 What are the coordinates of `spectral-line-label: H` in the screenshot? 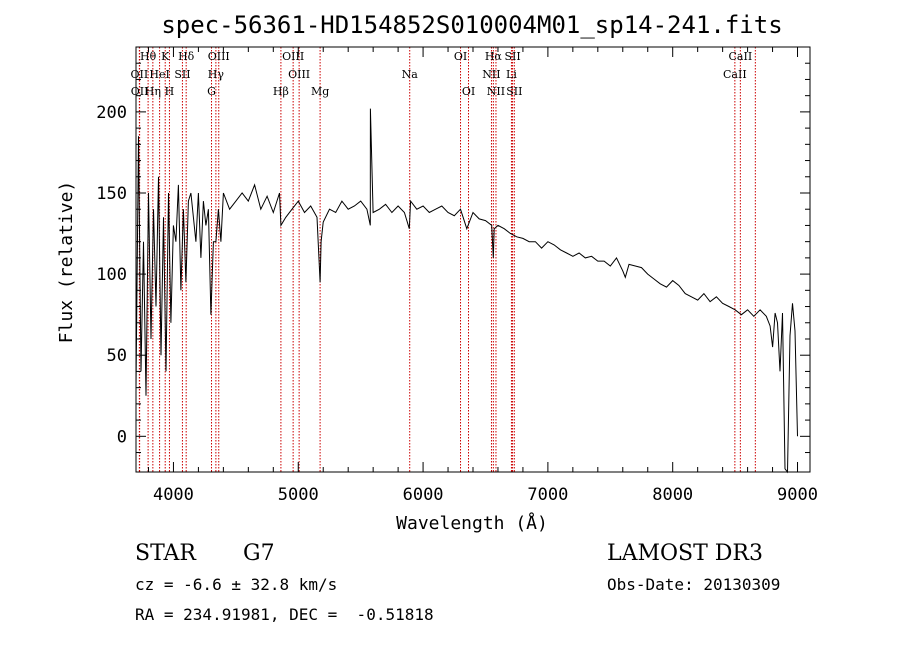 It's located at (170, 91).